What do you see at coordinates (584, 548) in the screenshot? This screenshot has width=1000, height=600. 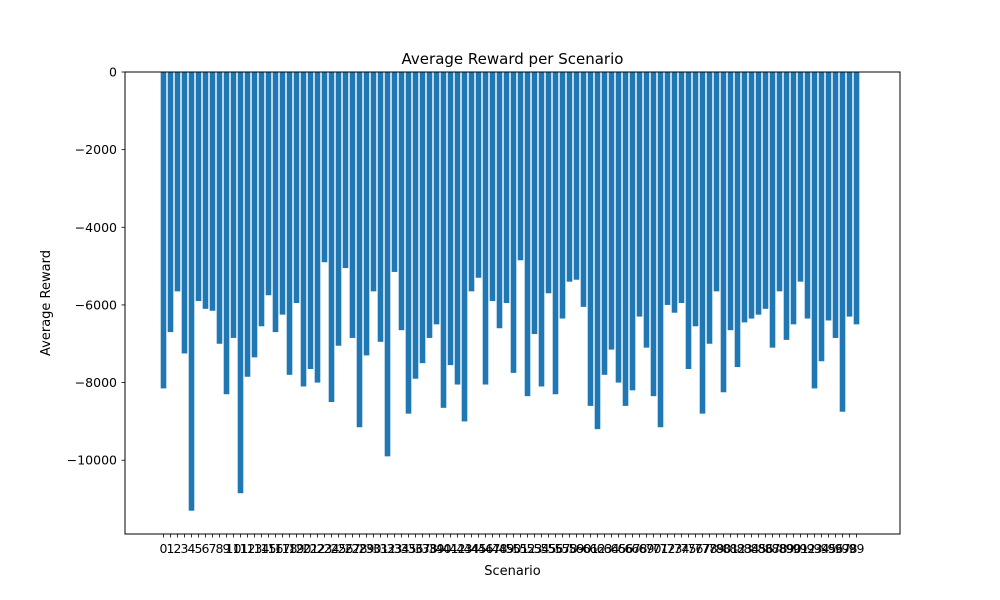 I see `x-tick-label: 60` at bounding box center [584, 548].